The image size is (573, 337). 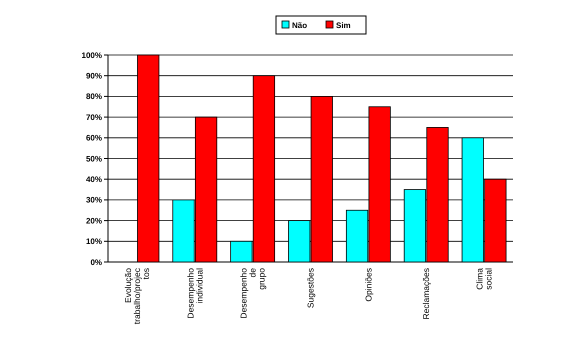 What do you see at coordinates (94, 159) in the screenshot?
I see `y-tick-label: 50%` at bounding box center [94, 159].